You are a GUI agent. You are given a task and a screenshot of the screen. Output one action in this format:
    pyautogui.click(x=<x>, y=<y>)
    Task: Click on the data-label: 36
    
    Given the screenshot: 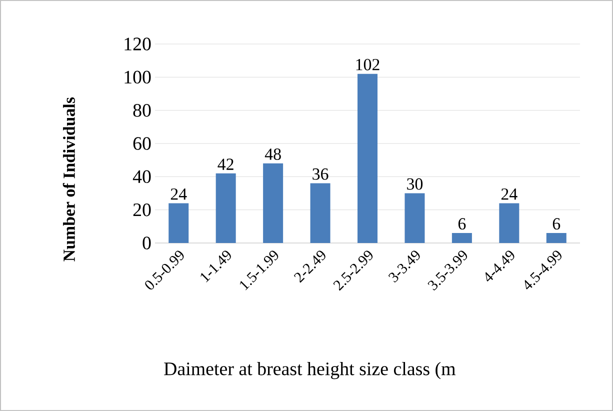 What is the action you would take?
    pyautogui.click(x=320, y=174)
    